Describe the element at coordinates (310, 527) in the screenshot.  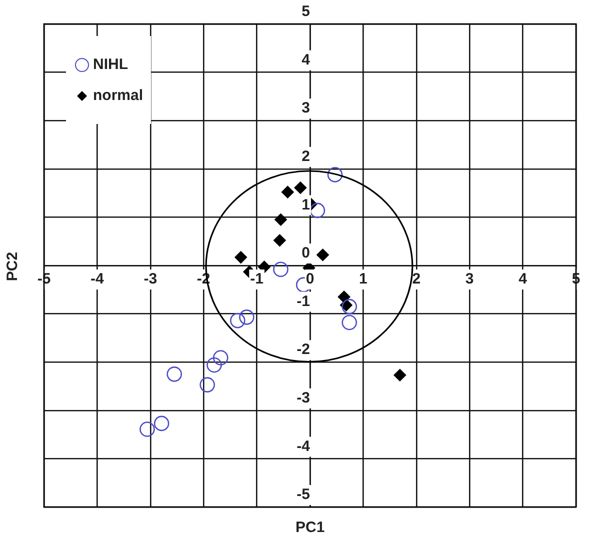
I see `x-axis-title: PC1` at that location.